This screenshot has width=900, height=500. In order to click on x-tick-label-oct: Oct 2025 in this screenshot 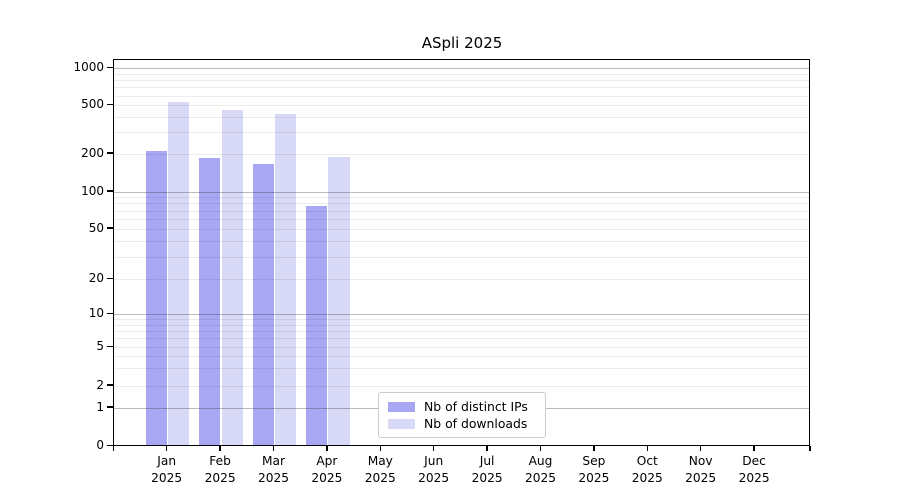, I will do `click(647, 469)`.